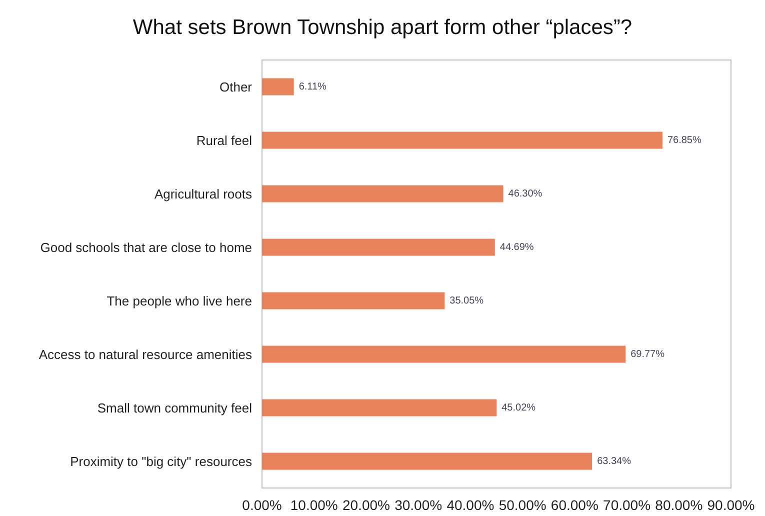 The width and height of the screenshot is (765, 516). What do you see at coordinates (145, 354) in the screenshot?
I see `y-tick-label: Access to natural resource amenities` at bounding box center [145, 354].